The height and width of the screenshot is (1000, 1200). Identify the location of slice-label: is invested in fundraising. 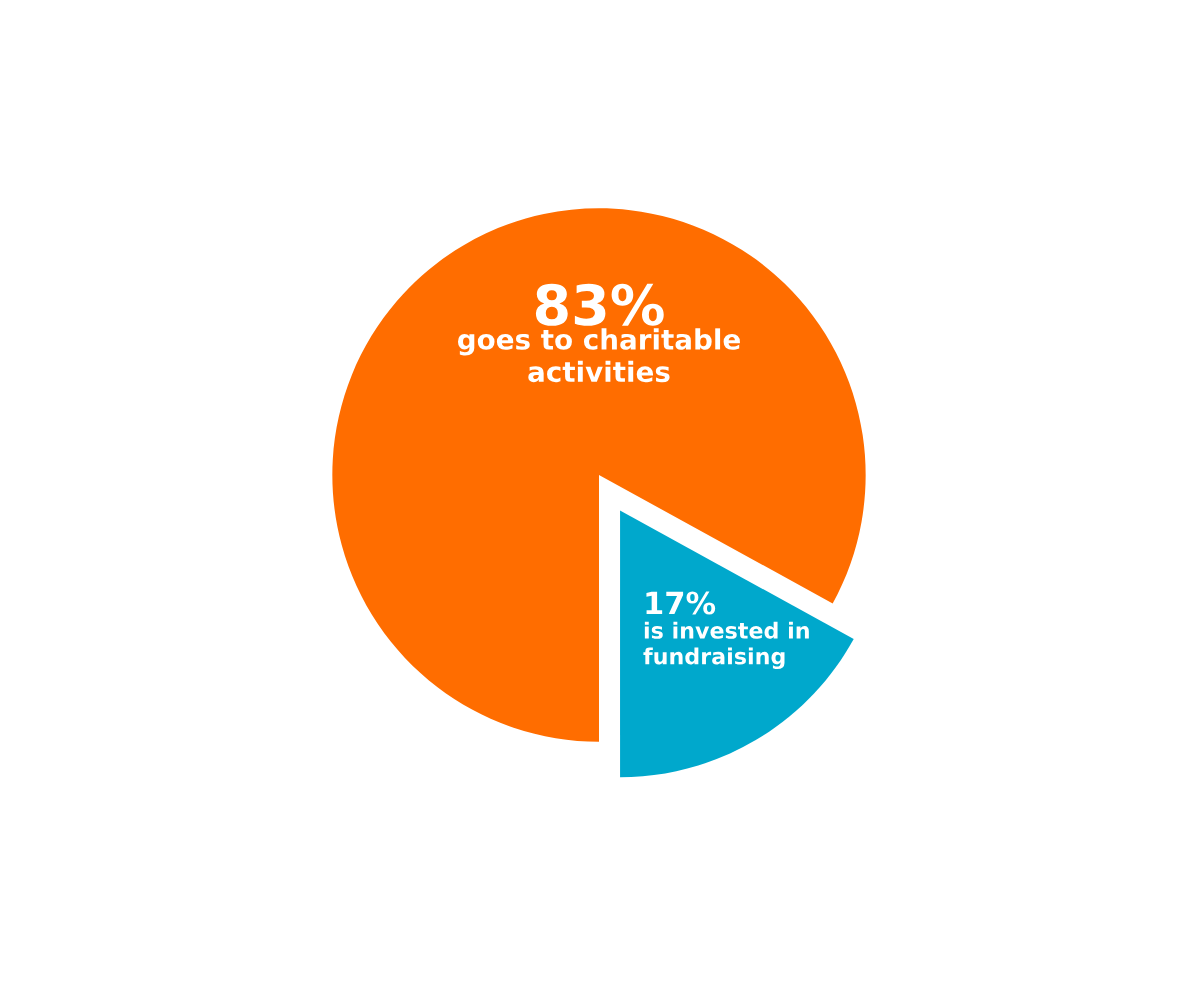
(726, 645).